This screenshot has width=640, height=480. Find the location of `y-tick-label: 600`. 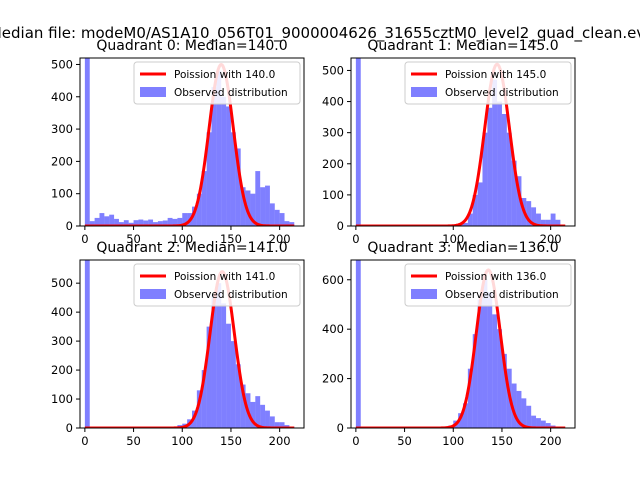

y-tick-label: 600 is located at coordinates (333, 280).